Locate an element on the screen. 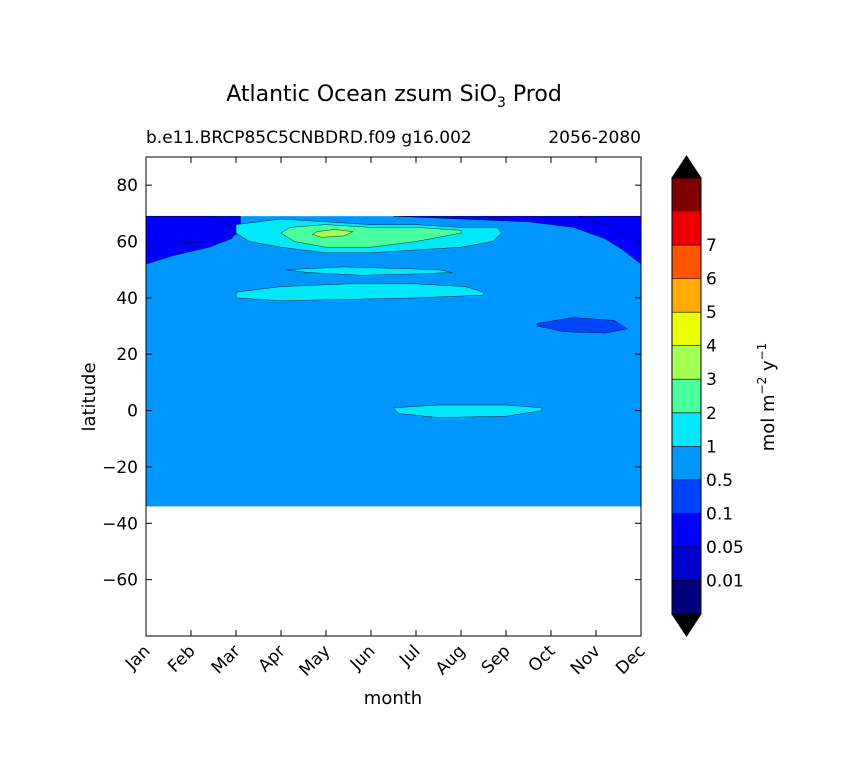  colorbar-tick-label: 6 is located at coordinates (711, 280).